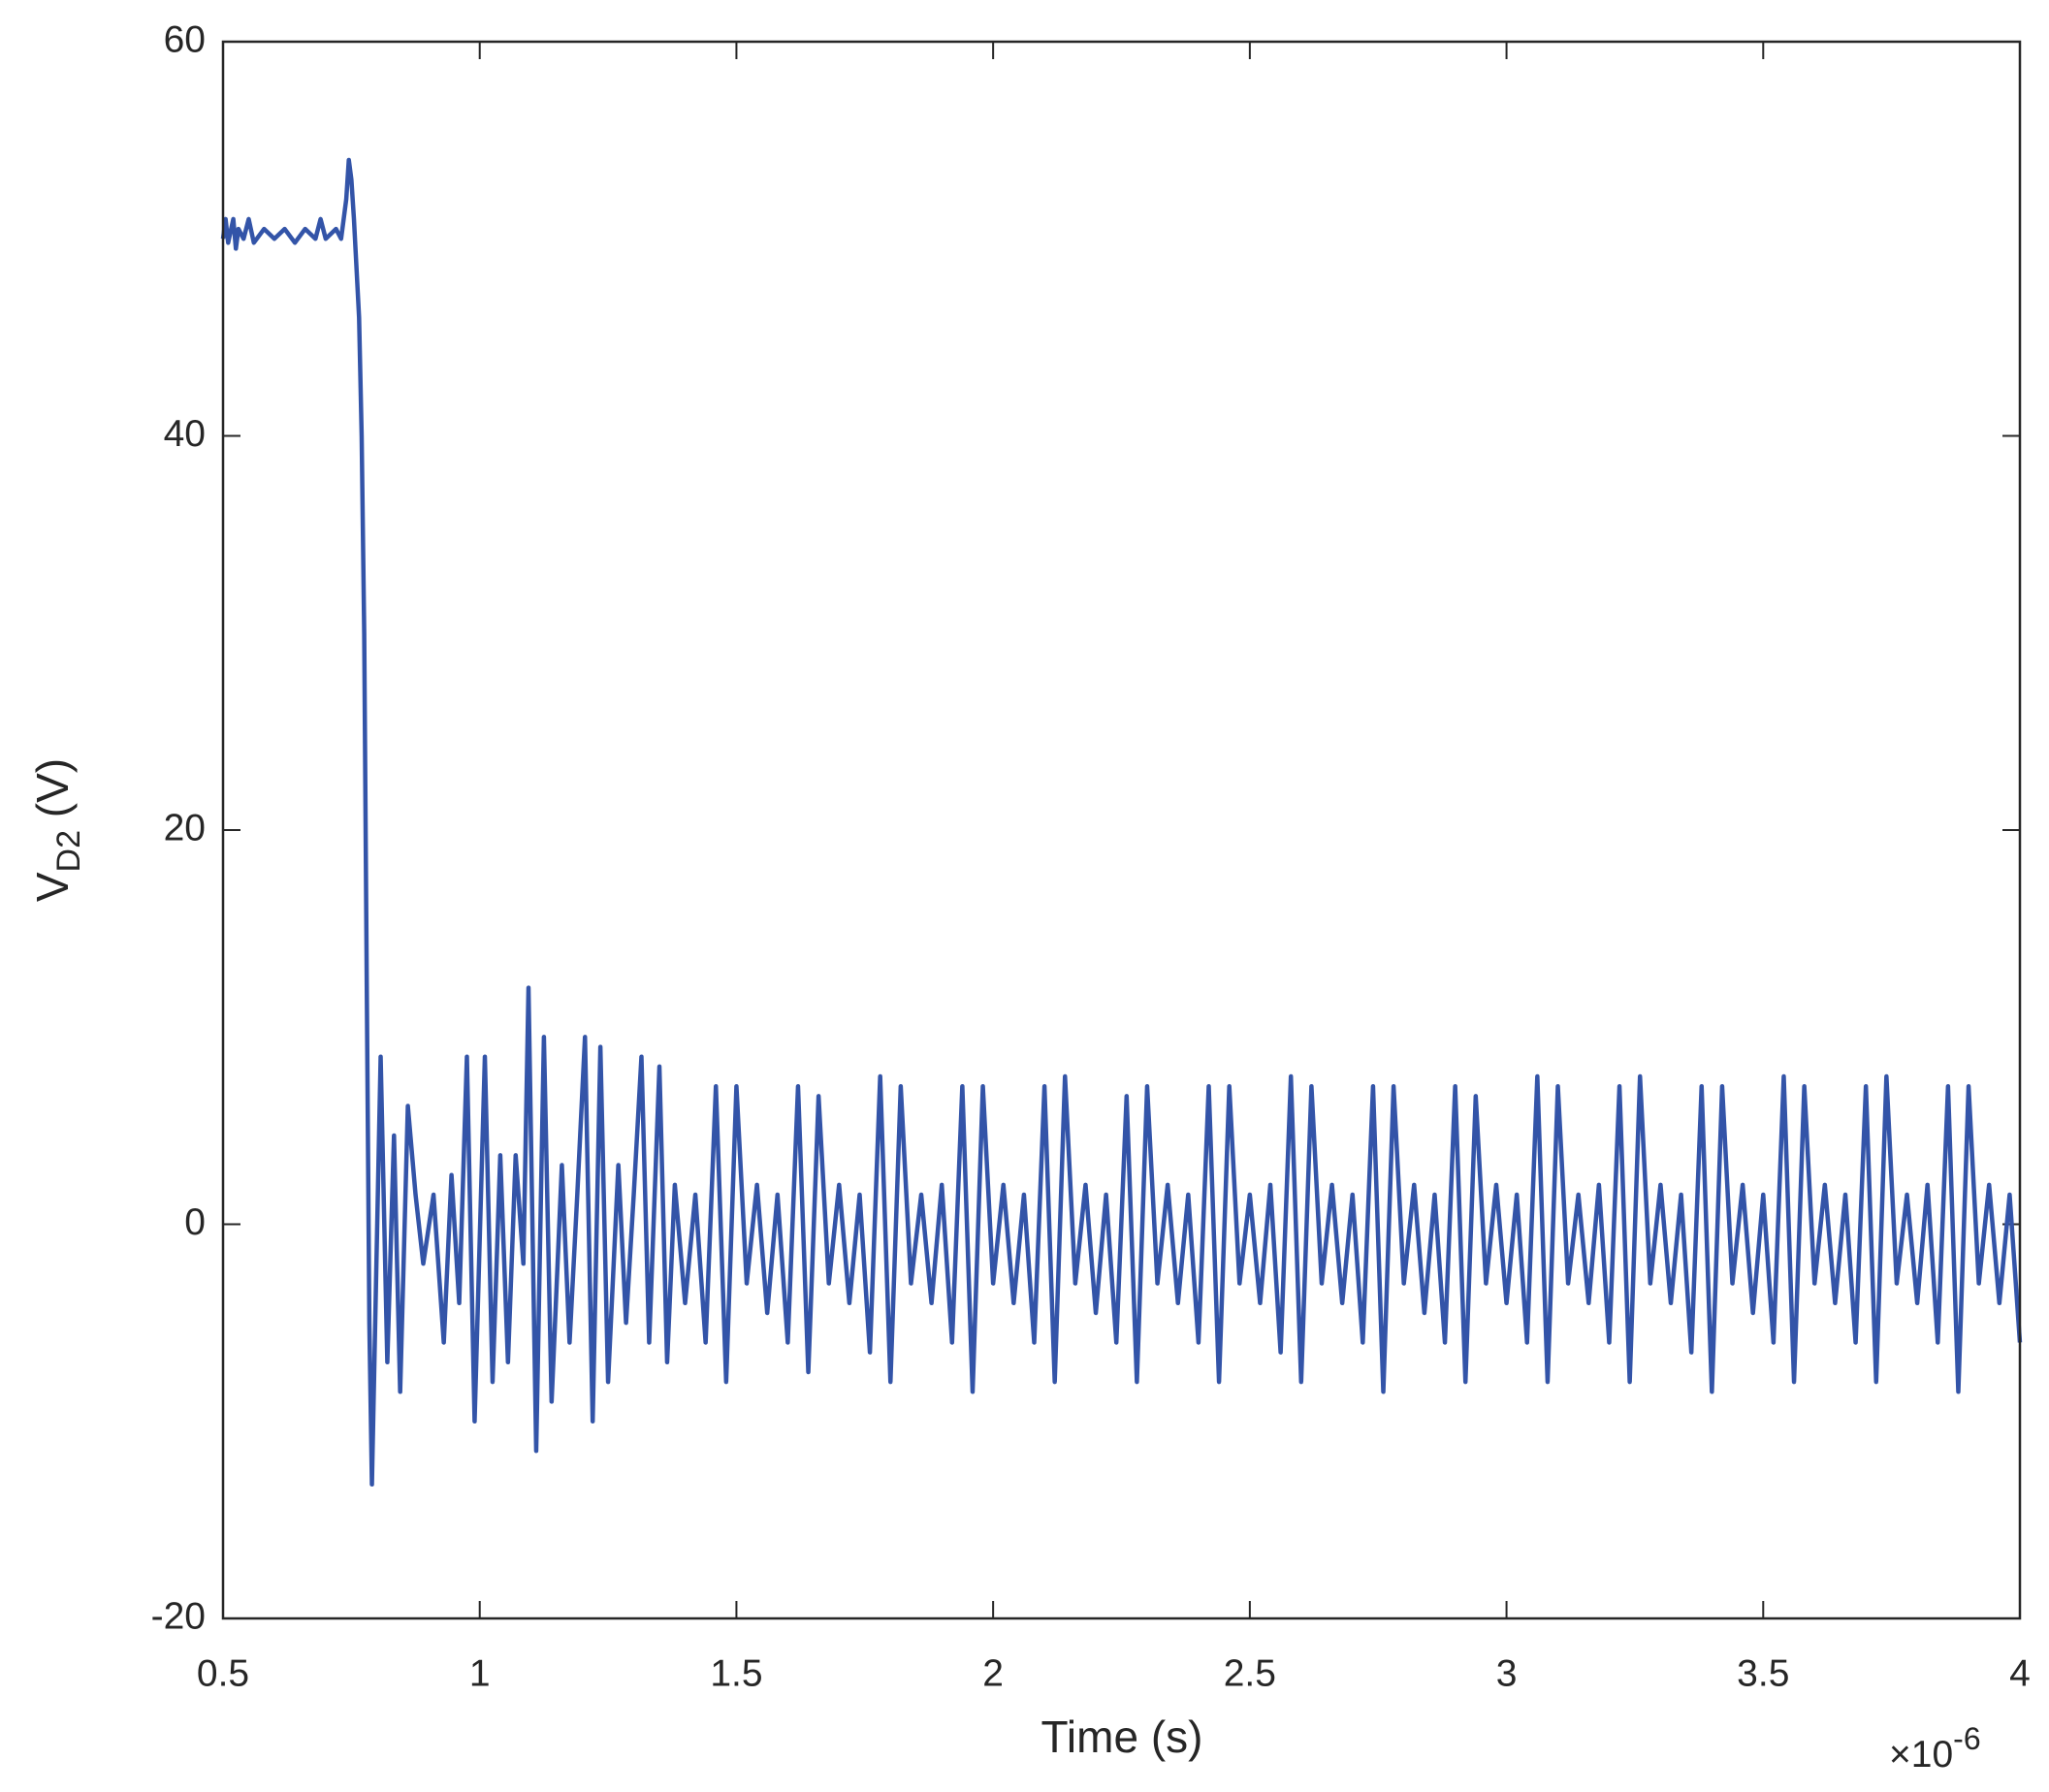 The height and width of the screenshot is (1792, 2049). I want to click on x-tick-label: 2, so click(993, 1673).